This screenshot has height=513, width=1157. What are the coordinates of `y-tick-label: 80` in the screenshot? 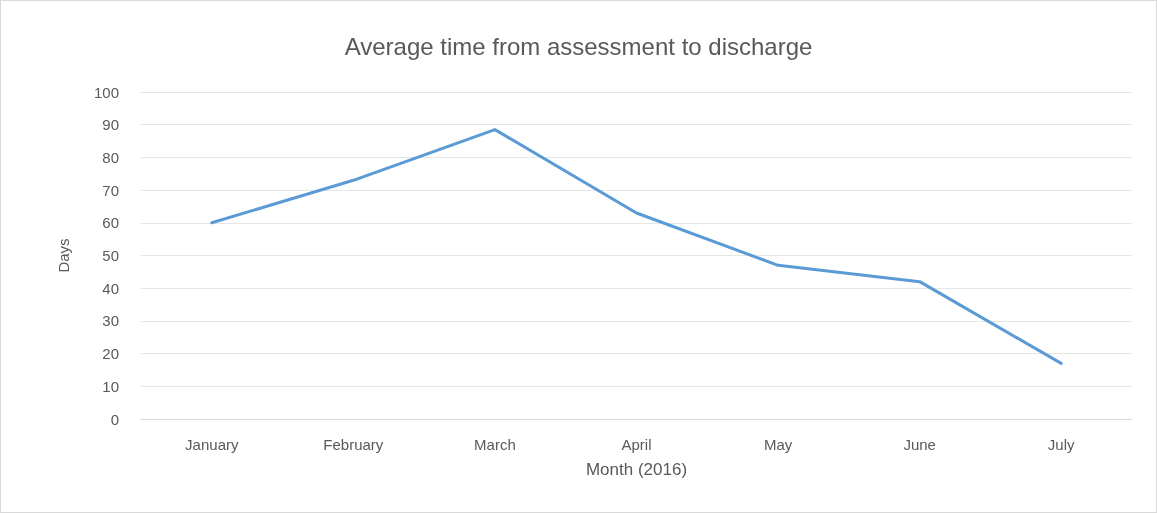 It's located at (110, 157).